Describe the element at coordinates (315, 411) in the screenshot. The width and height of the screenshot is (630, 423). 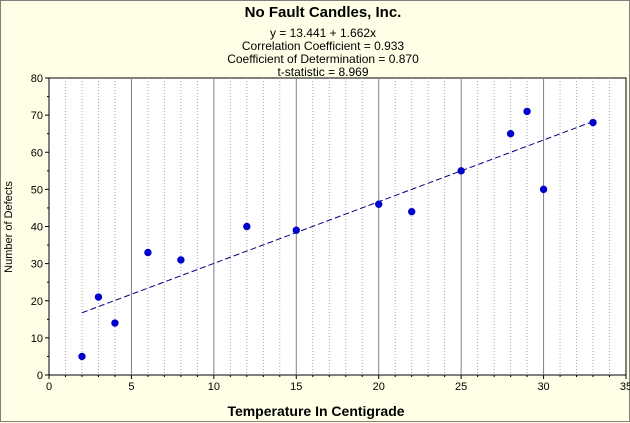
I see `x-axis-title: Temperature In Centigrade` at that location.